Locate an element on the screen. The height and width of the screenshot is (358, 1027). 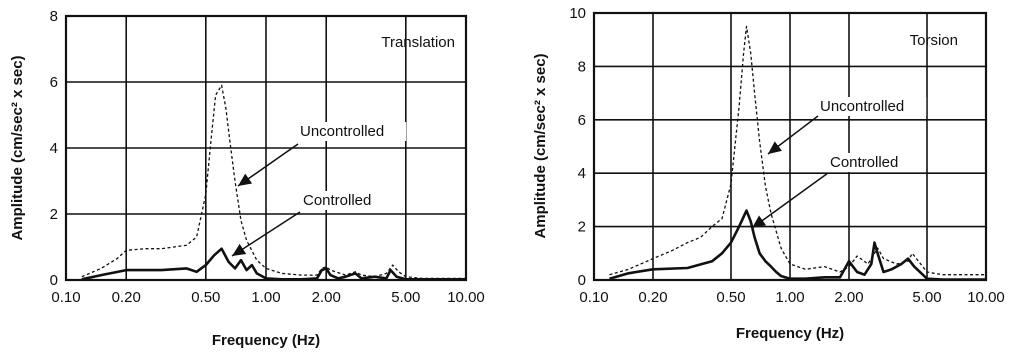
y-tick-label: 10 is located at coordinates (577, 13).